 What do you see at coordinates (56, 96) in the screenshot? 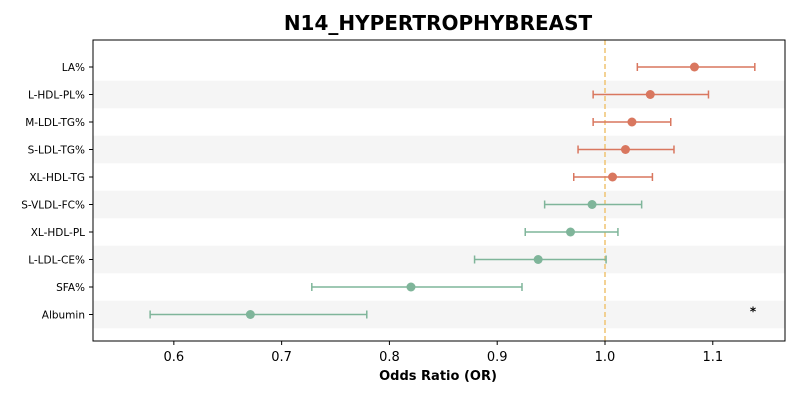
I see `y-tick-label: L-HDL-PL%` at bounding box center [56, 96].